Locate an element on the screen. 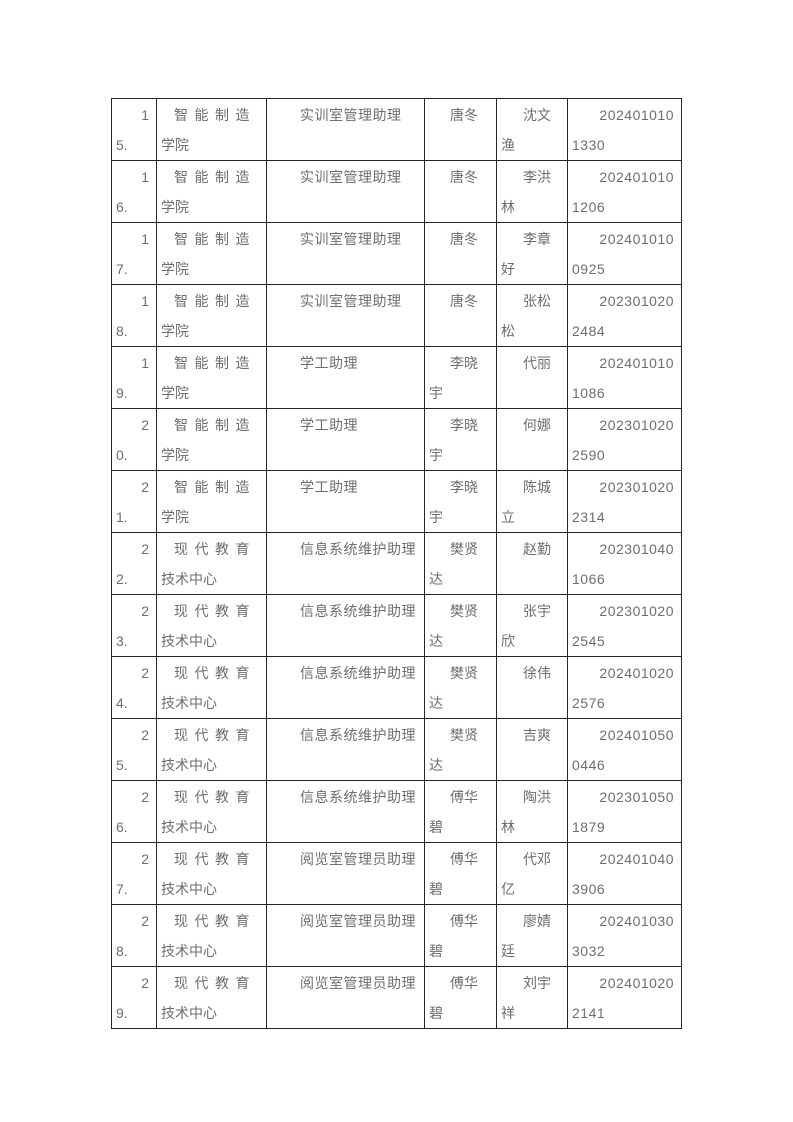 Image resolution: width=793 pixels, height=1122 pixels. cell-row-number: 1 7. is located at coordinates (134, 253).